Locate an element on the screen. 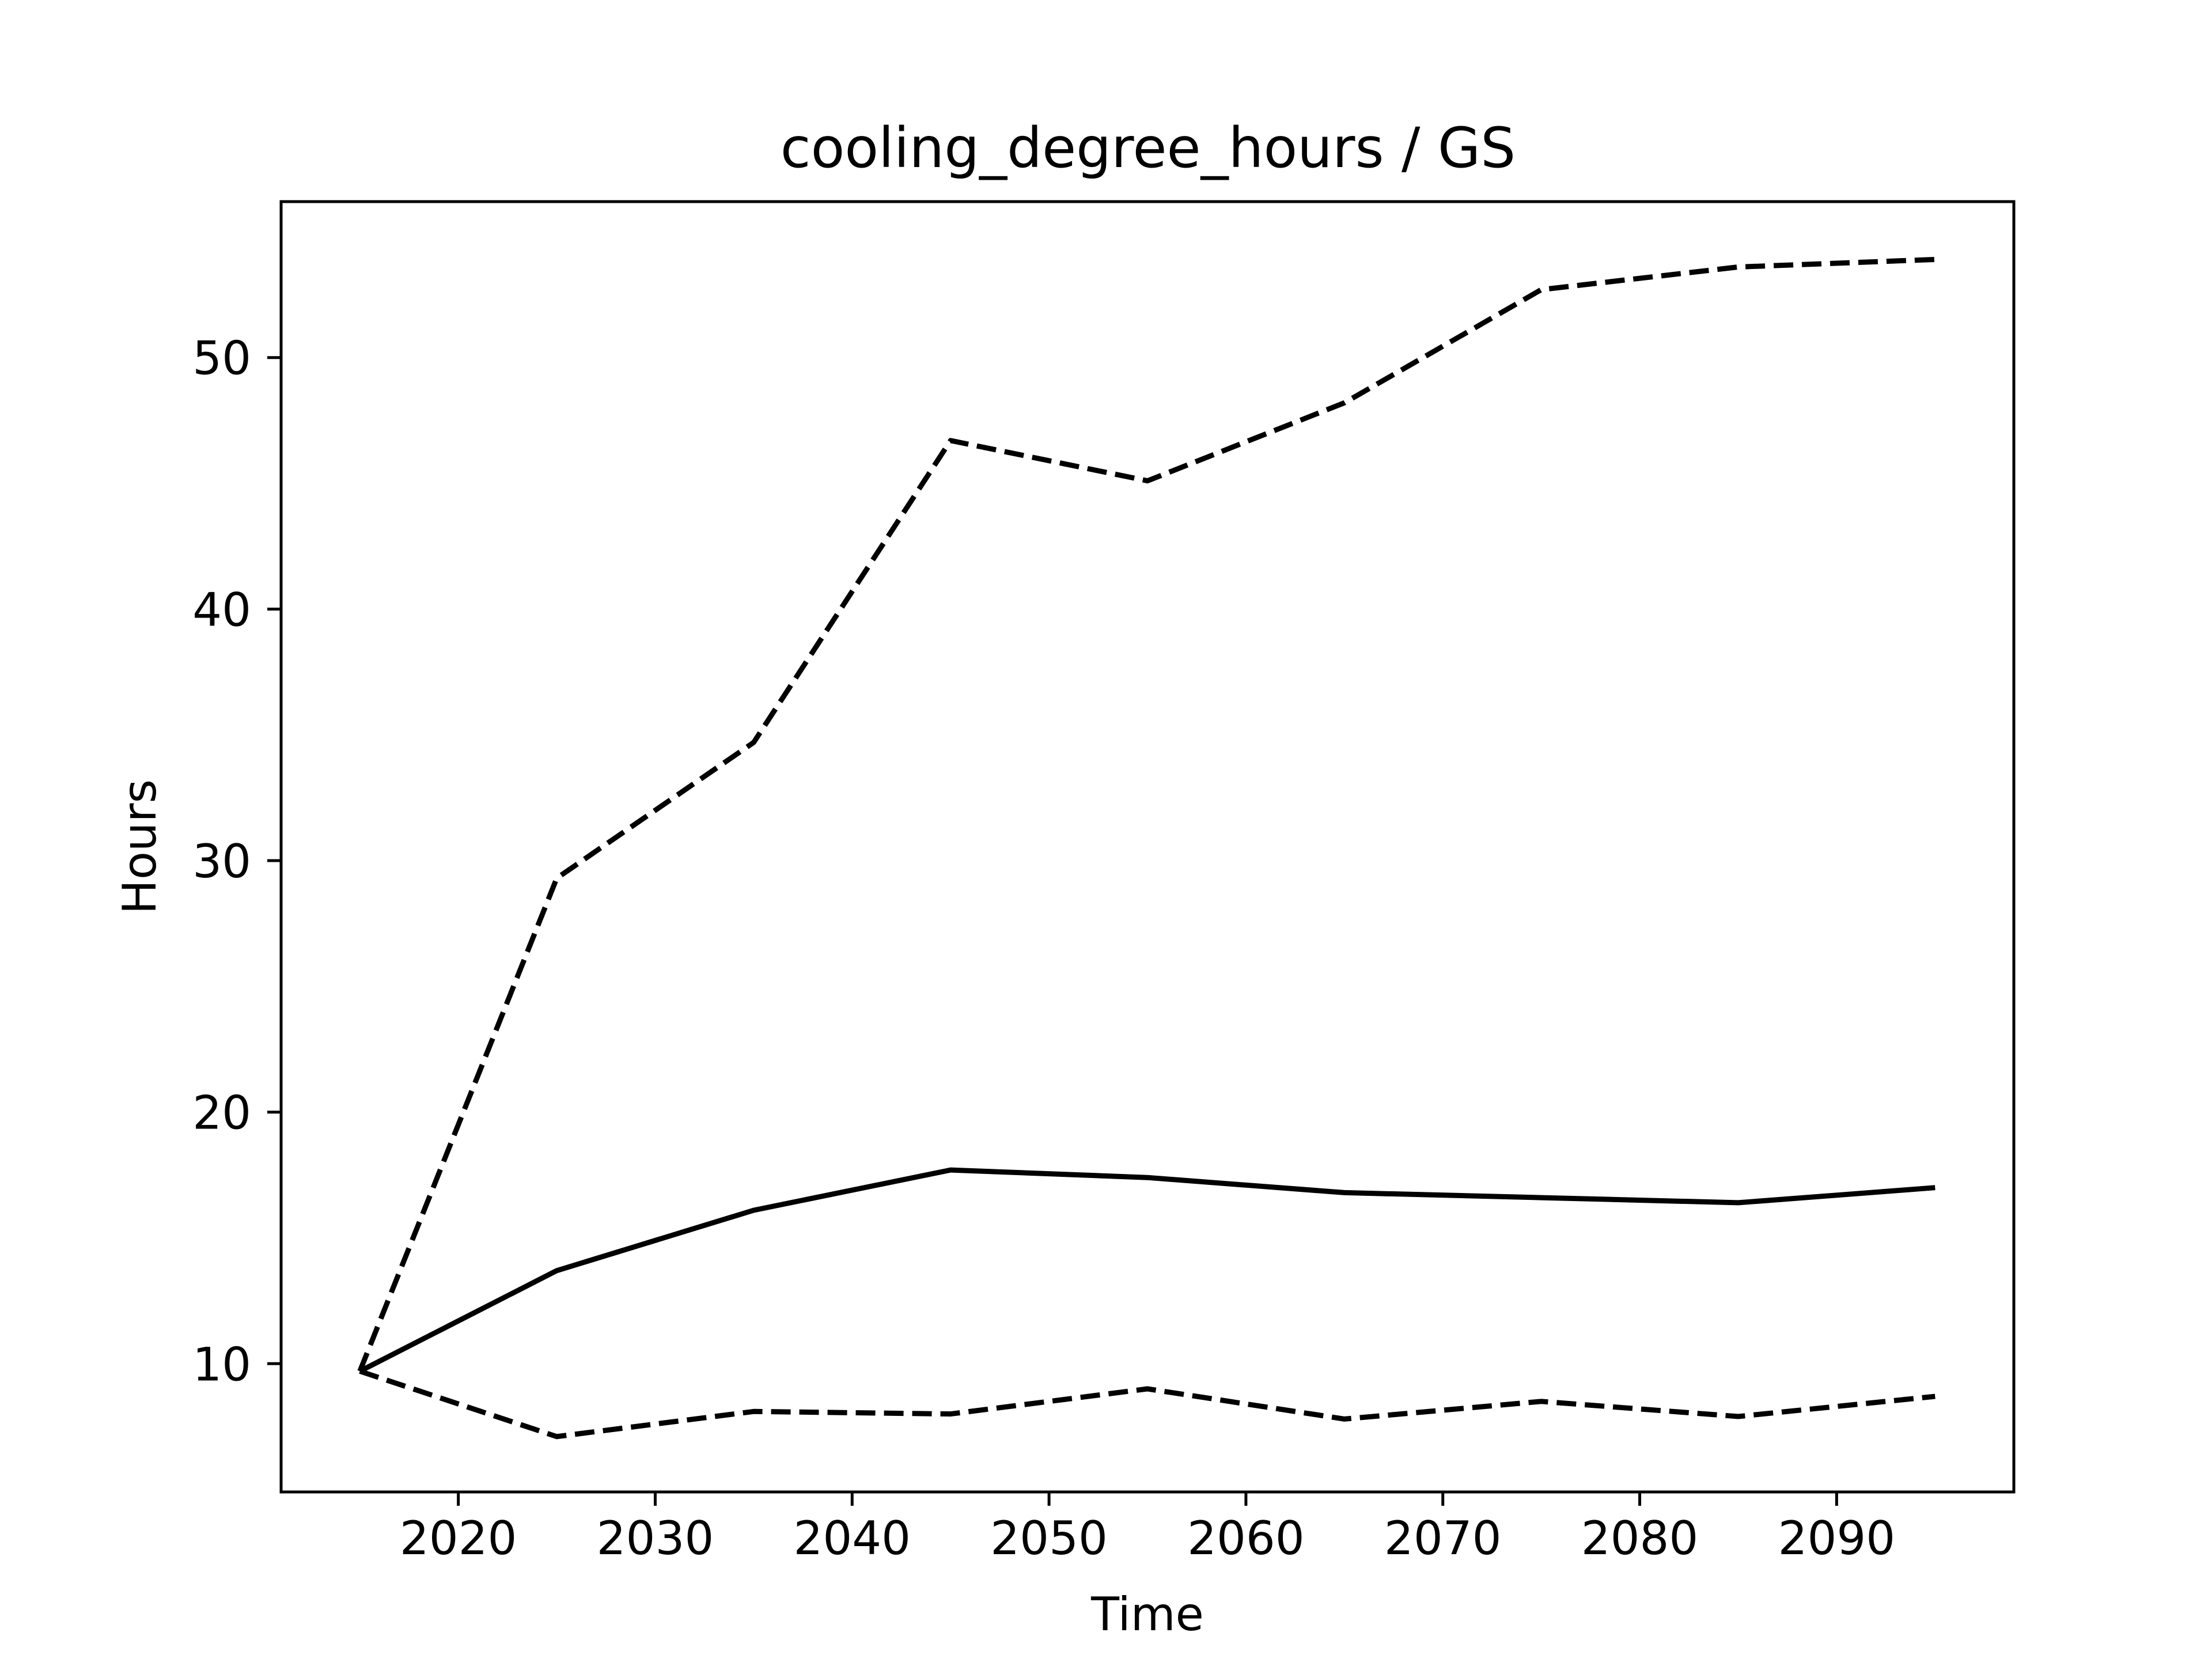  x-tick-label: 2070 is located at coordinates (1443, 1538).